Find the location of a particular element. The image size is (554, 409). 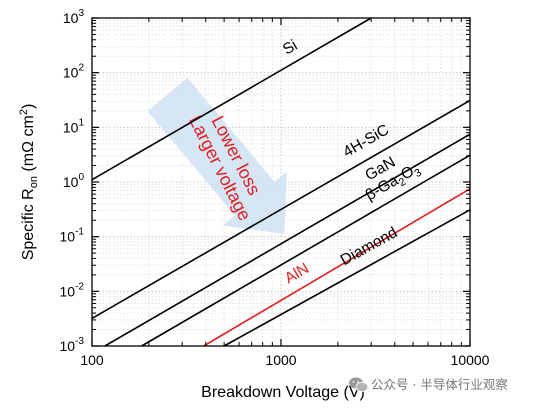

y-axis-title-prefix: Specific R is located at coordinates (28, 224).